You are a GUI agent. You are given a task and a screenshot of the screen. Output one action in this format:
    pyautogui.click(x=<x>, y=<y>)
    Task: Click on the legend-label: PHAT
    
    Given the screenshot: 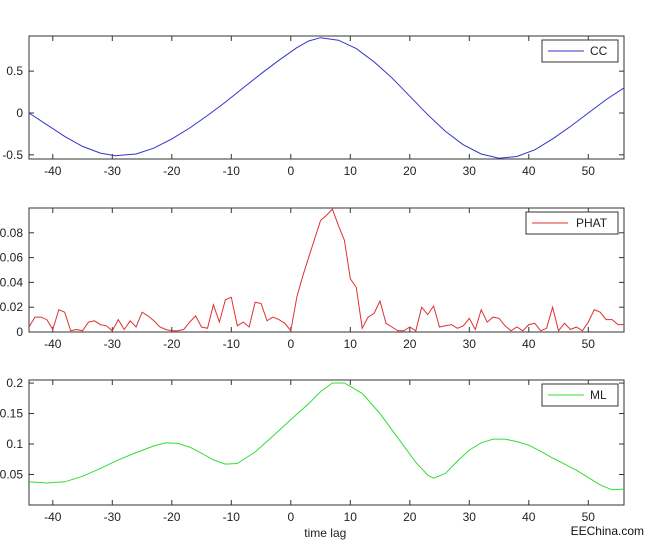 What is the action you would take?
    pyautogui.click(x=592, y=223)
    